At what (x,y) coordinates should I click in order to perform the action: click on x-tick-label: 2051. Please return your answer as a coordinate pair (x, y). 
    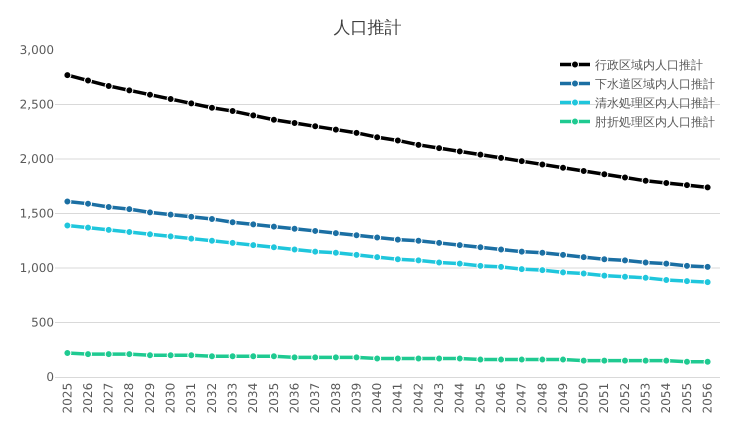
    Looking at the image, I should click on (604, 398).